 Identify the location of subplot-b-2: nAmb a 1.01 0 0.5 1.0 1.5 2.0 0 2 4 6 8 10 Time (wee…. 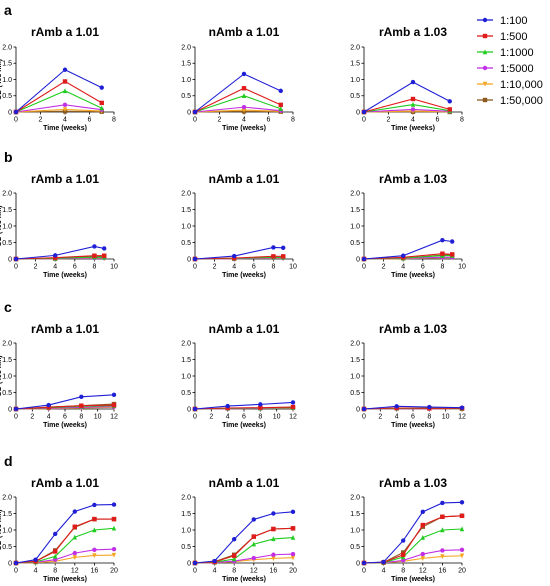
(239, 225).